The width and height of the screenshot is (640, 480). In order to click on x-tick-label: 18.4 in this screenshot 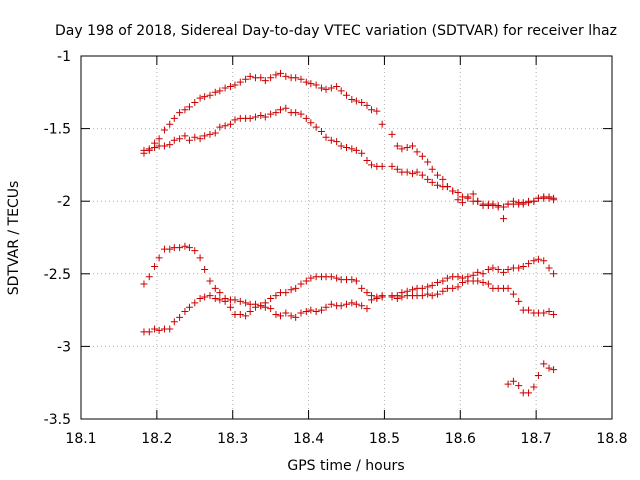, I will do `click(308, 439)`.